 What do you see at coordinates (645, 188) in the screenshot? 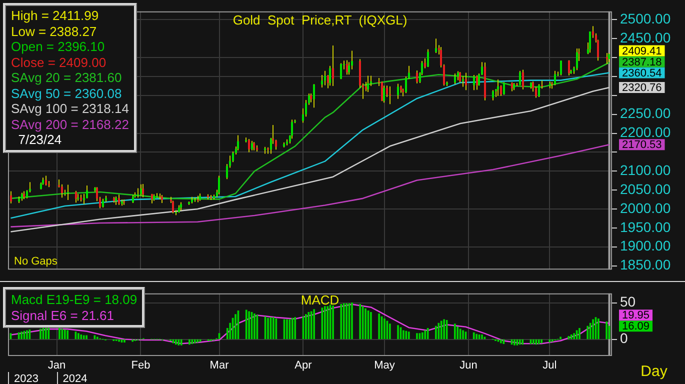
I see `y-tick-label: 2050.00` at bounding box center [645, 188].